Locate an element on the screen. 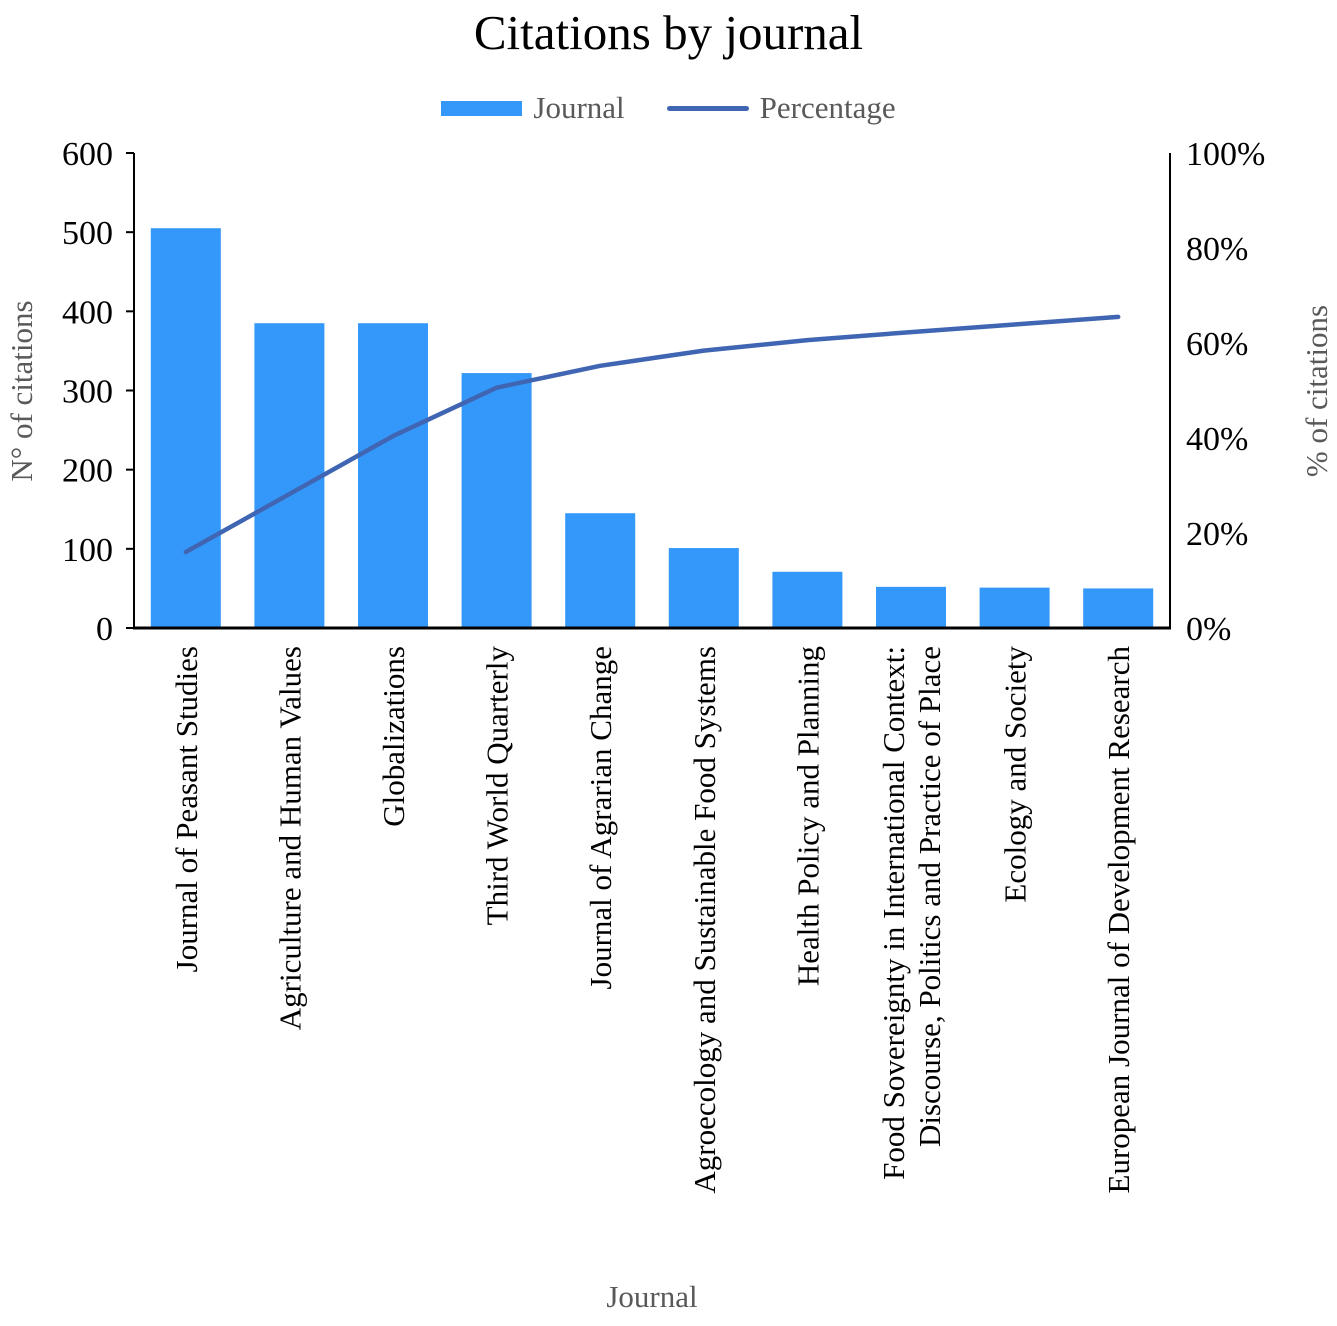 This screenshot has width=1337, height=1326. legend-line-swatch-icon is located at coordinates (707, 108).